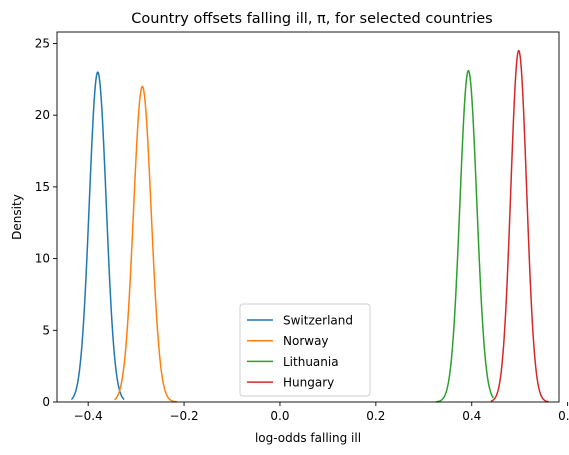 This screenshot has width=569, height=455. What do you see at coordinates (279, 416) in the screenshot?
I see `x-tick-label: 0.0` at bounding box center [279, 416].